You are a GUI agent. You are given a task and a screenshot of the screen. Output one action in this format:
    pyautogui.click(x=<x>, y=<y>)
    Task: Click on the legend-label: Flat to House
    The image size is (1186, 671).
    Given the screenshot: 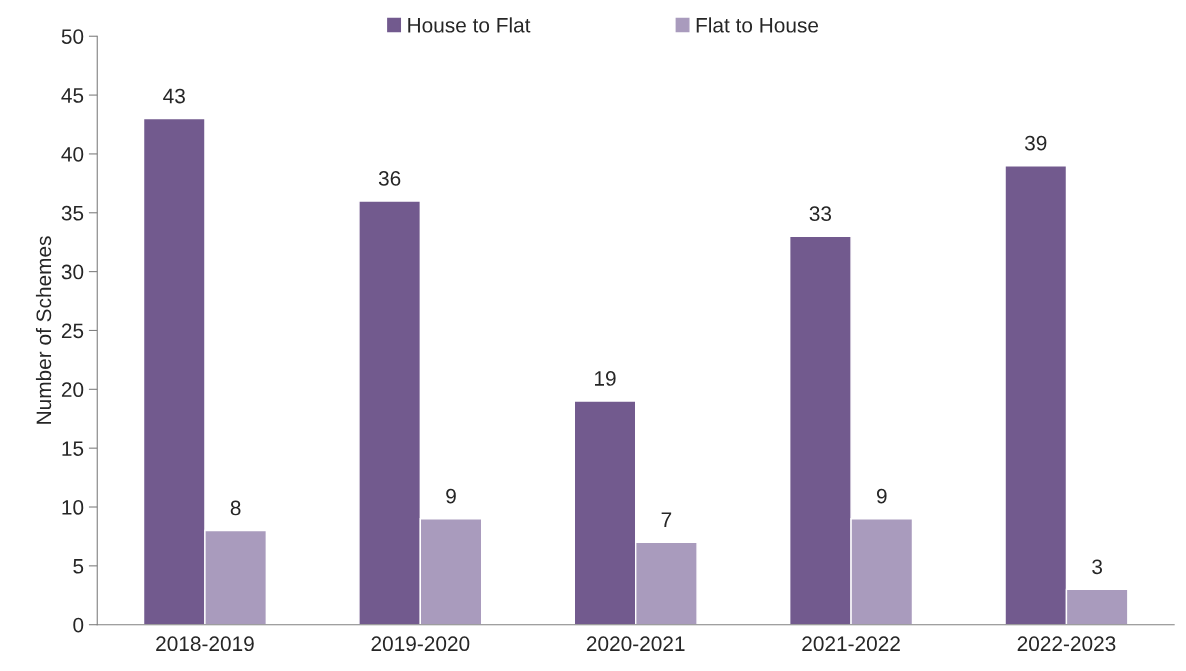 What is the action you would take?
    pyautogui.click(x=757, y=25)
    